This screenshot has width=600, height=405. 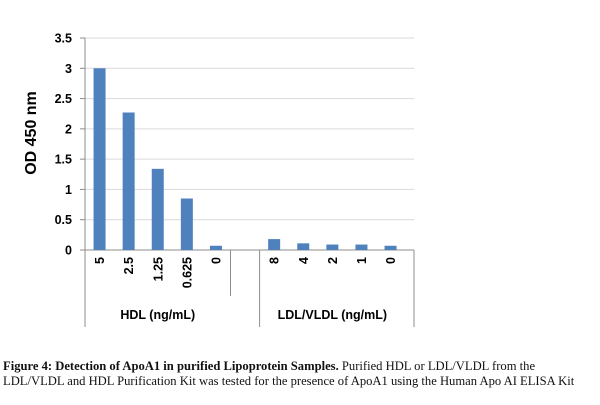 I want to click on x-category-label: 1, so click(x=362, y=260).